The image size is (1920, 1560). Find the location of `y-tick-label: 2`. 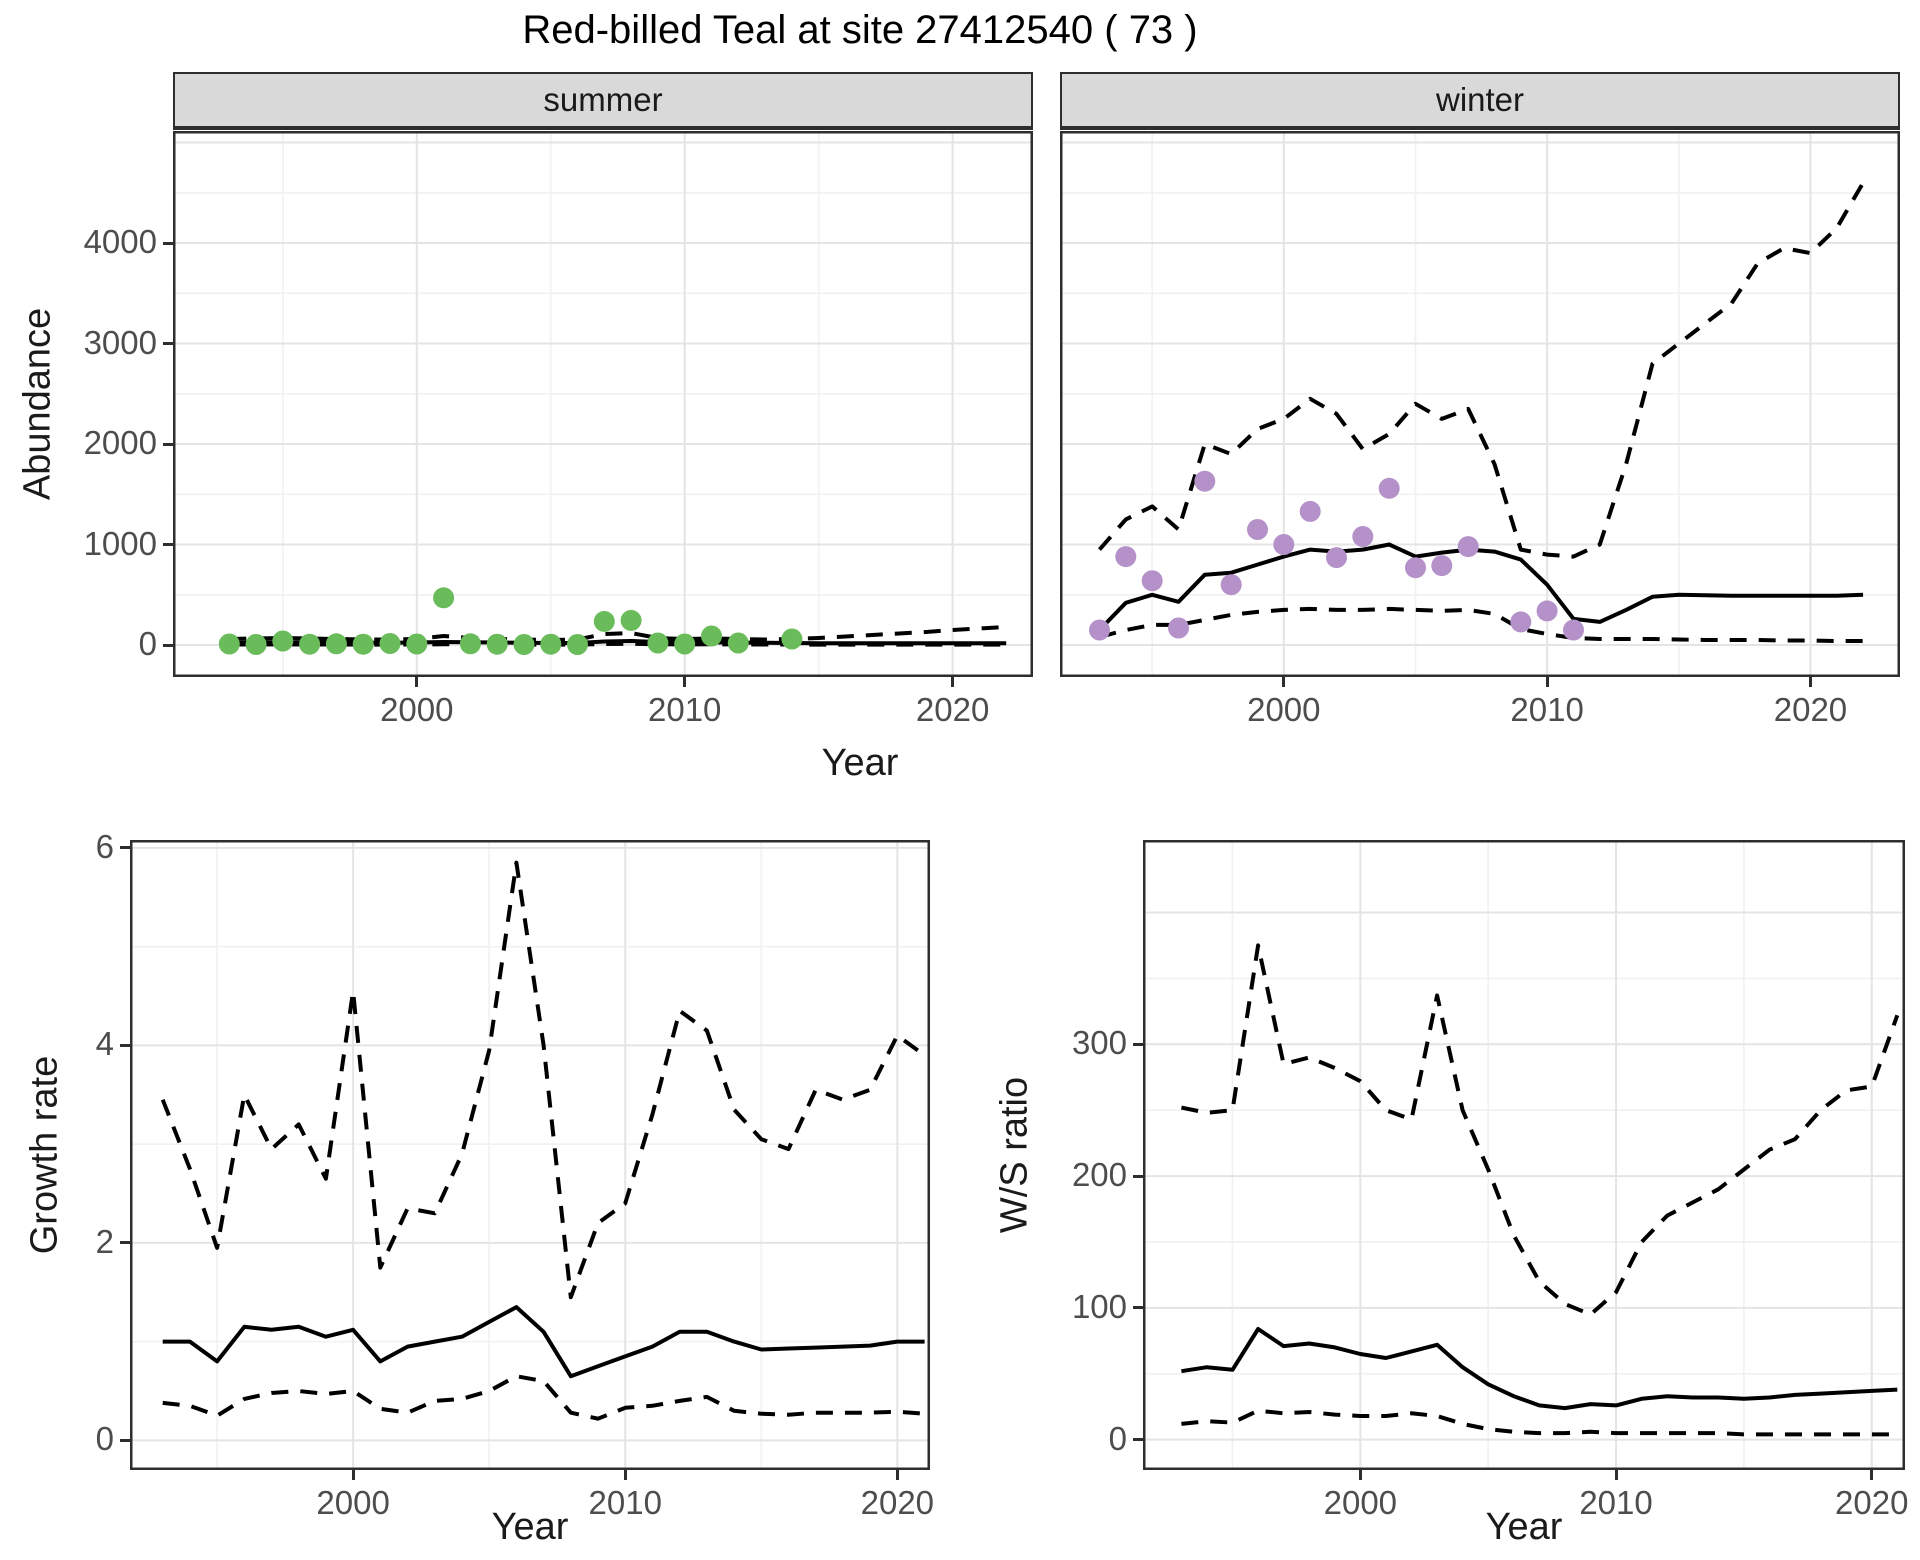

y-tick-label: 2 is located at coordinates (104, 1241).